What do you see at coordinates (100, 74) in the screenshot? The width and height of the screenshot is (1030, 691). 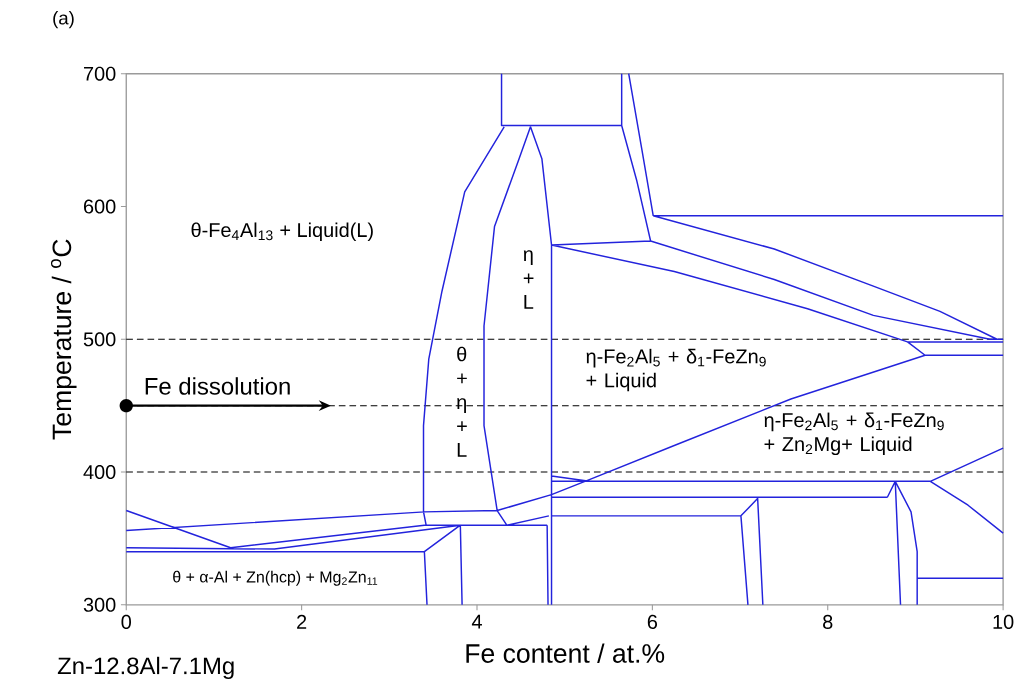 I see `y-tick-label: 700` at bounding box center [100, 74].